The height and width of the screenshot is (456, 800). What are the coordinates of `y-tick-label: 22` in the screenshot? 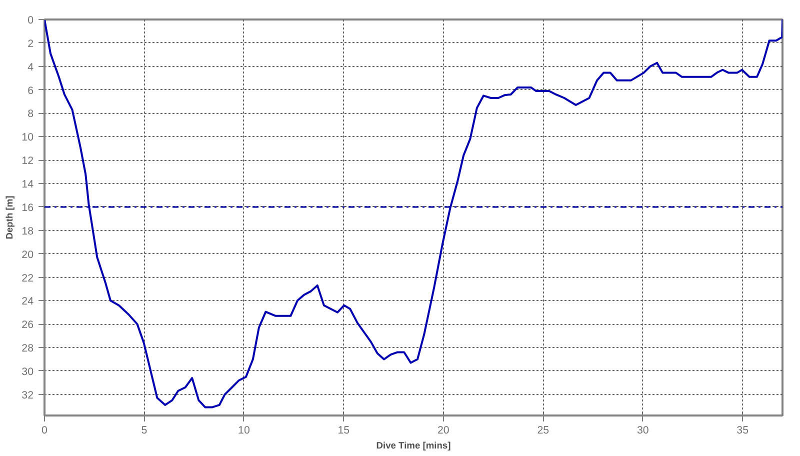 It's located at (28, 278).